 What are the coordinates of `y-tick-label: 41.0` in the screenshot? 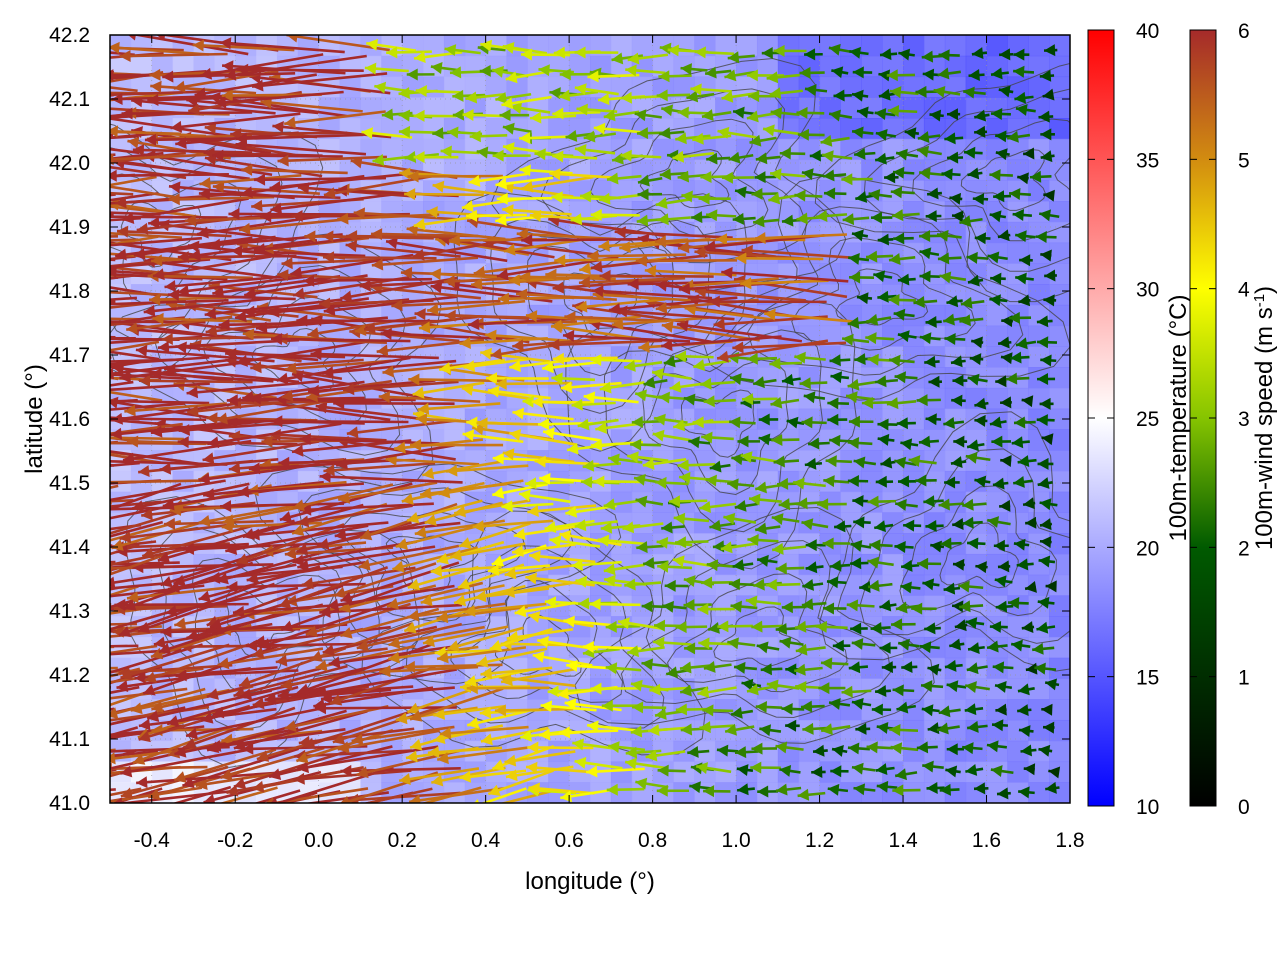 It's located at (69, 803).